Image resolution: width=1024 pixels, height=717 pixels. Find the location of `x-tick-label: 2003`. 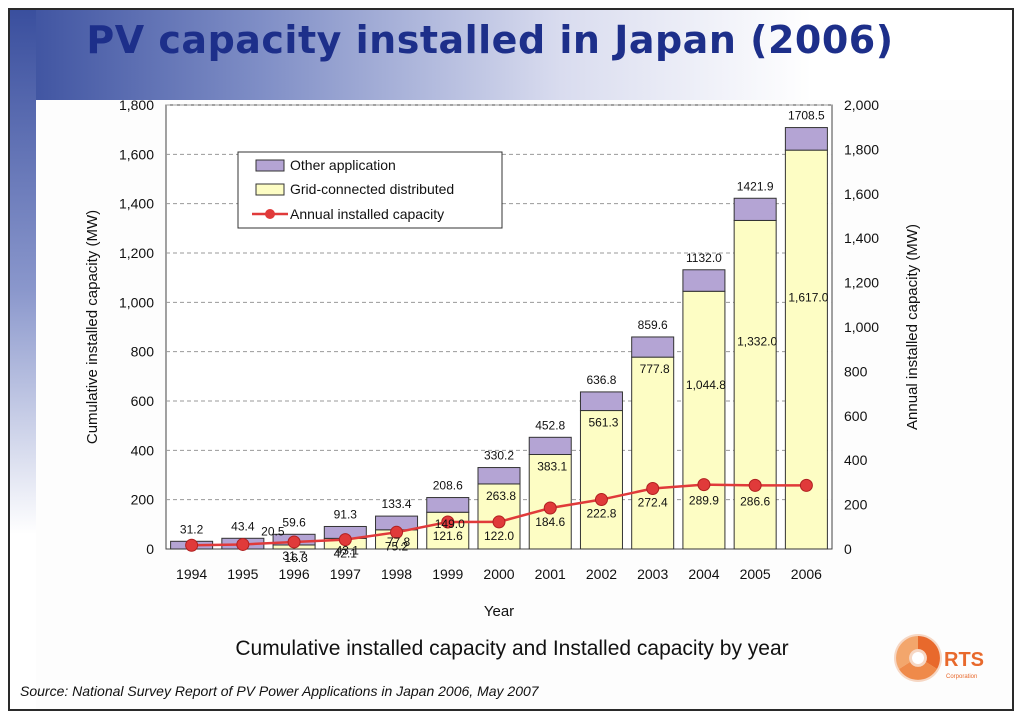

x-tick-label: 2003 is located at coordinates (652, 574).